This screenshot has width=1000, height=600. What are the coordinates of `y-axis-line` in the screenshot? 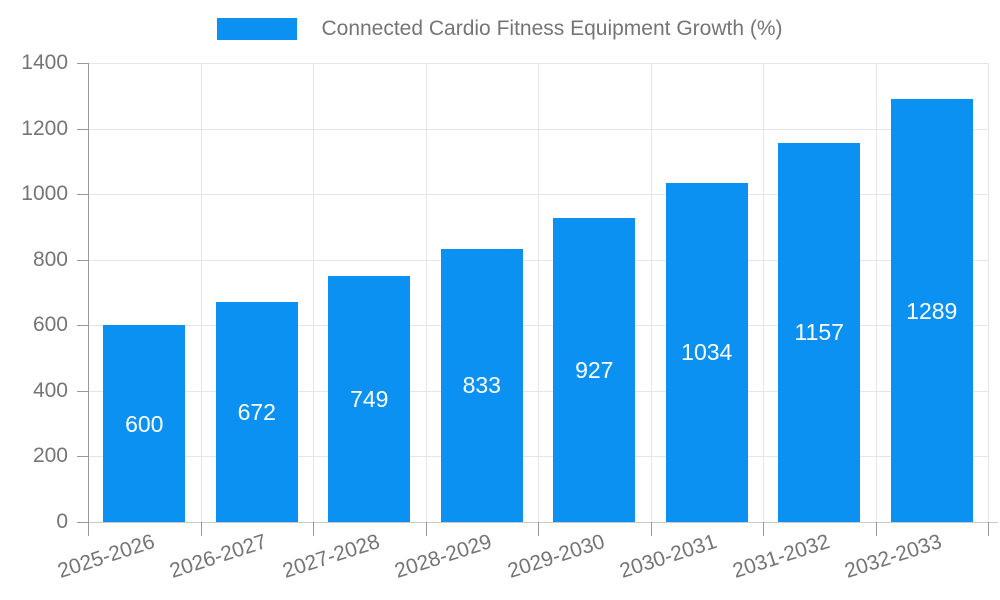 It's located at (88, 292).